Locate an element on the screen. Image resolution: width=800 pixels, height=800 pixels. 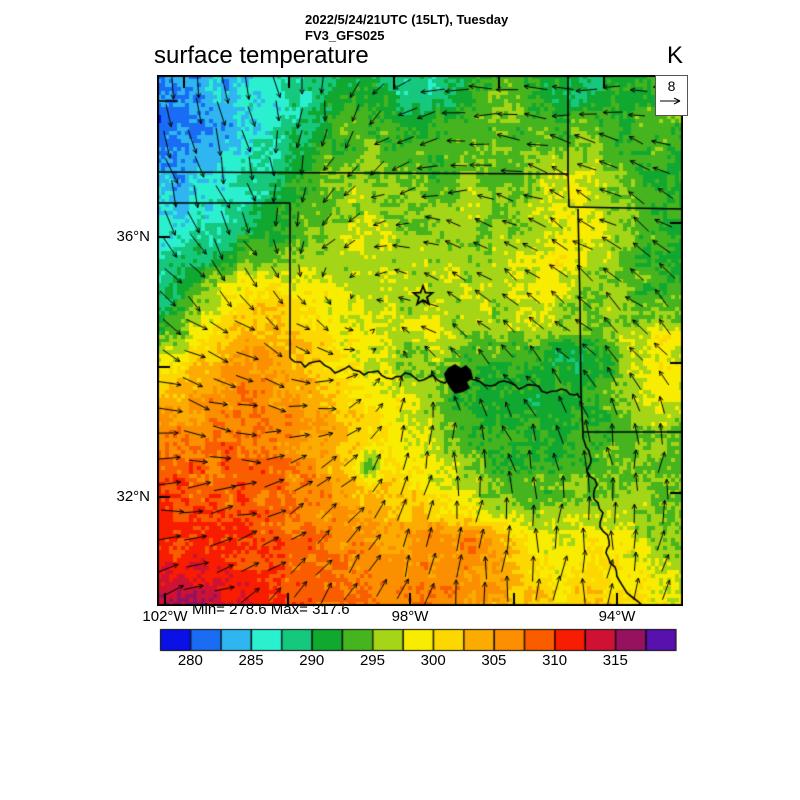
lon-tick-label: 102°W is located at coordinates (165, 616).